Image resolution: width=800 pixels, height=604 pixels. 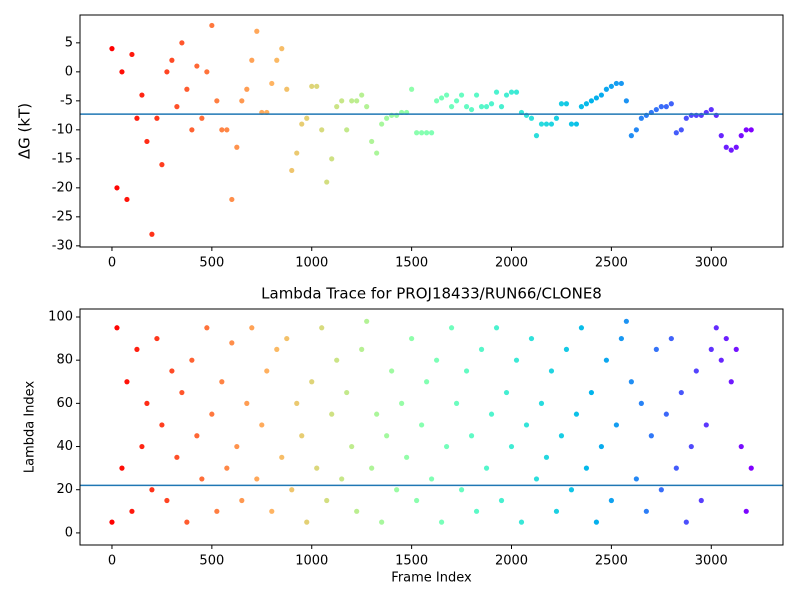 I want to click on x-axis-label: Frame Index, so click(x=431, y=578).